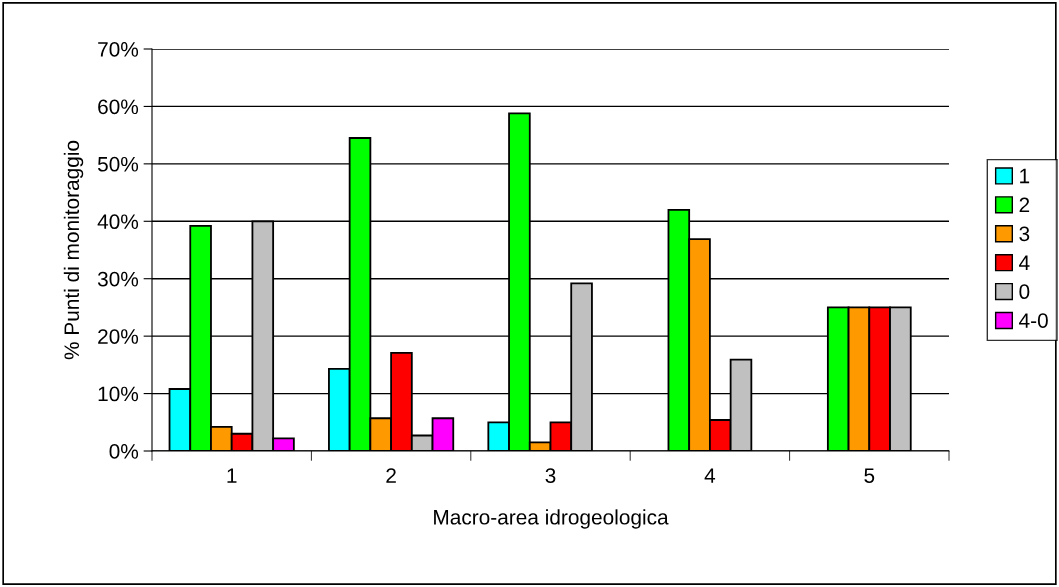 The height and width of the screenshot is (587, 1059). I want to click on x-tick-label: 3, so click(550, 475).